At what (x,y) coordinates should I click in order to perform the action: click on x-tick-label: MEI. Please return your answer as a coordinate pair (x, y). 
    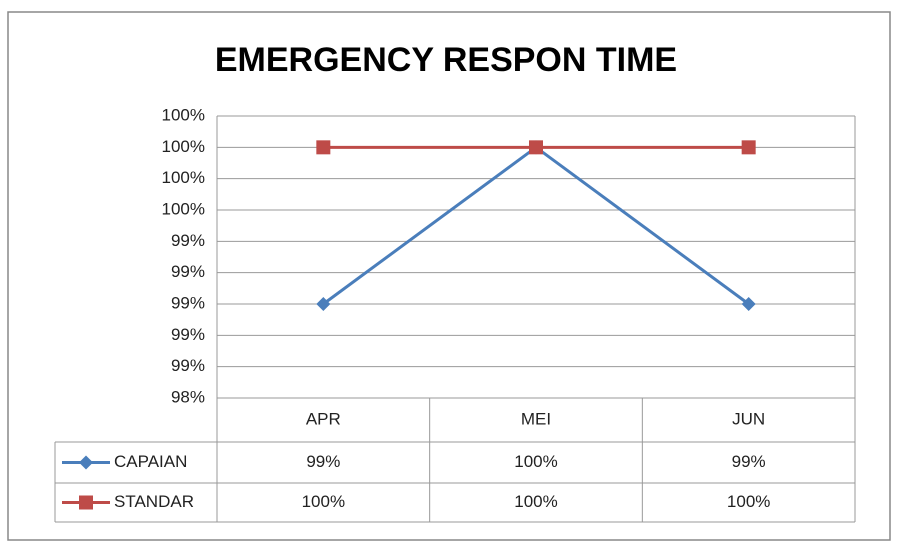
    Looking at the image, I should click on (536, 418).